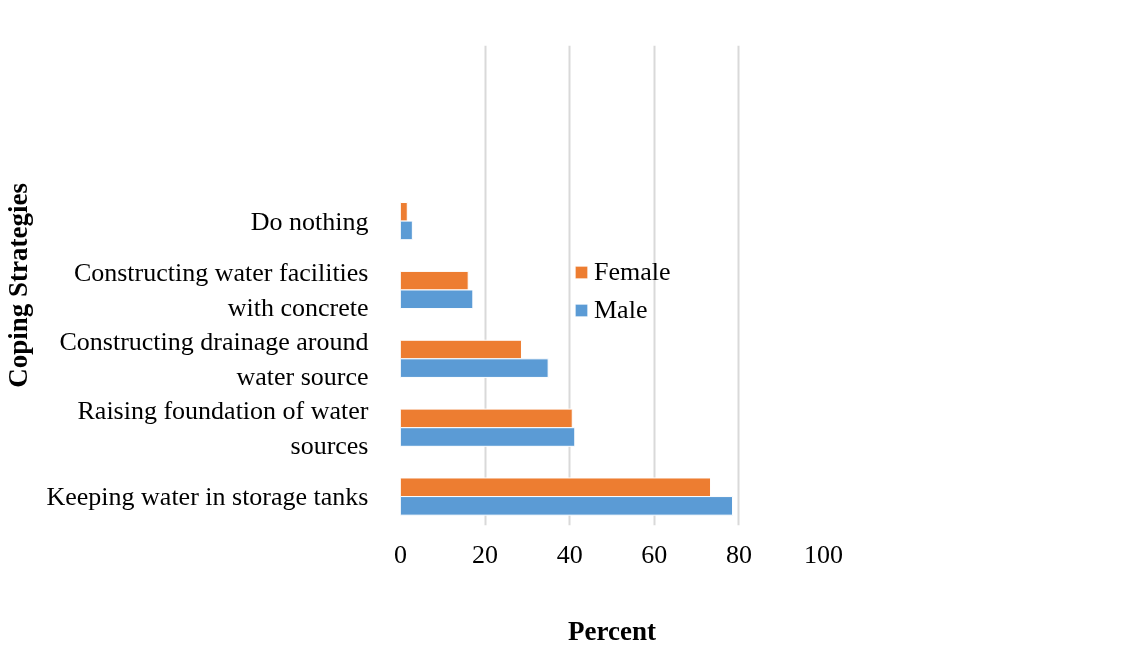  I want to click on y-tick-label: Constructing water facilities with concrete, so click(221, 290).